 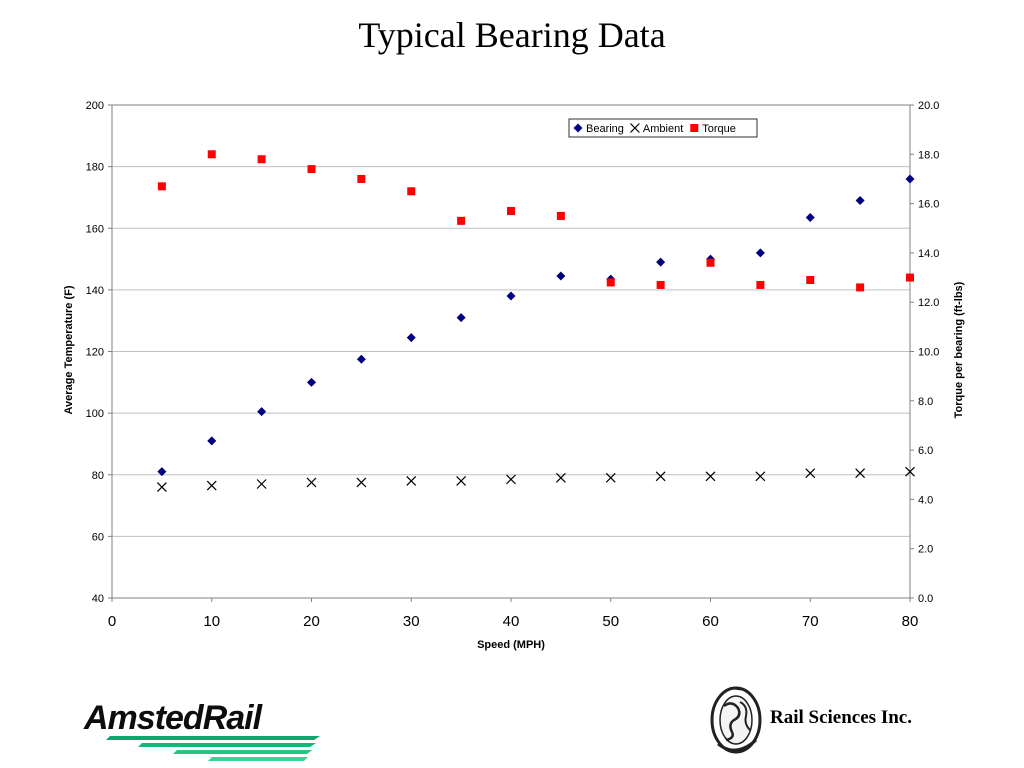 What do you see at coordinates (925, 599) in the screenshot?
I see `y2-tick-label: 0.0` at bounding box center [925, 599].